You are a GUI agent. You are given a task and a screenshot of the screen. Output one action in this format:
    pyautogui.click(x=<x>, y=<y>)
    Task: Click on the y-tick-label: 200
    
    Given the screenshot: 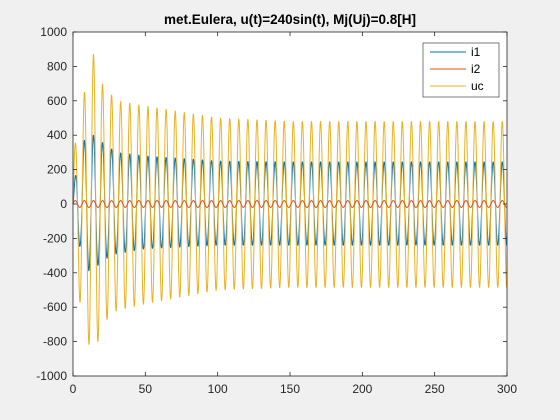 What is the action you would take?
    pyautogui.click(x=57, y=170)
    